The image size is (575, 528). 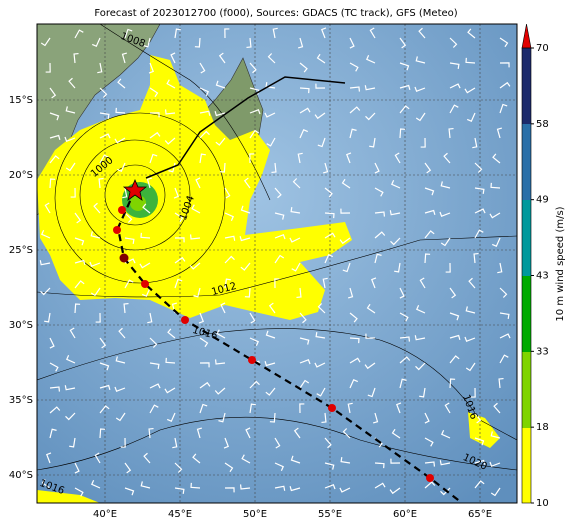 I want to click on lon-label: 50°E, so click(x=255, y=514).